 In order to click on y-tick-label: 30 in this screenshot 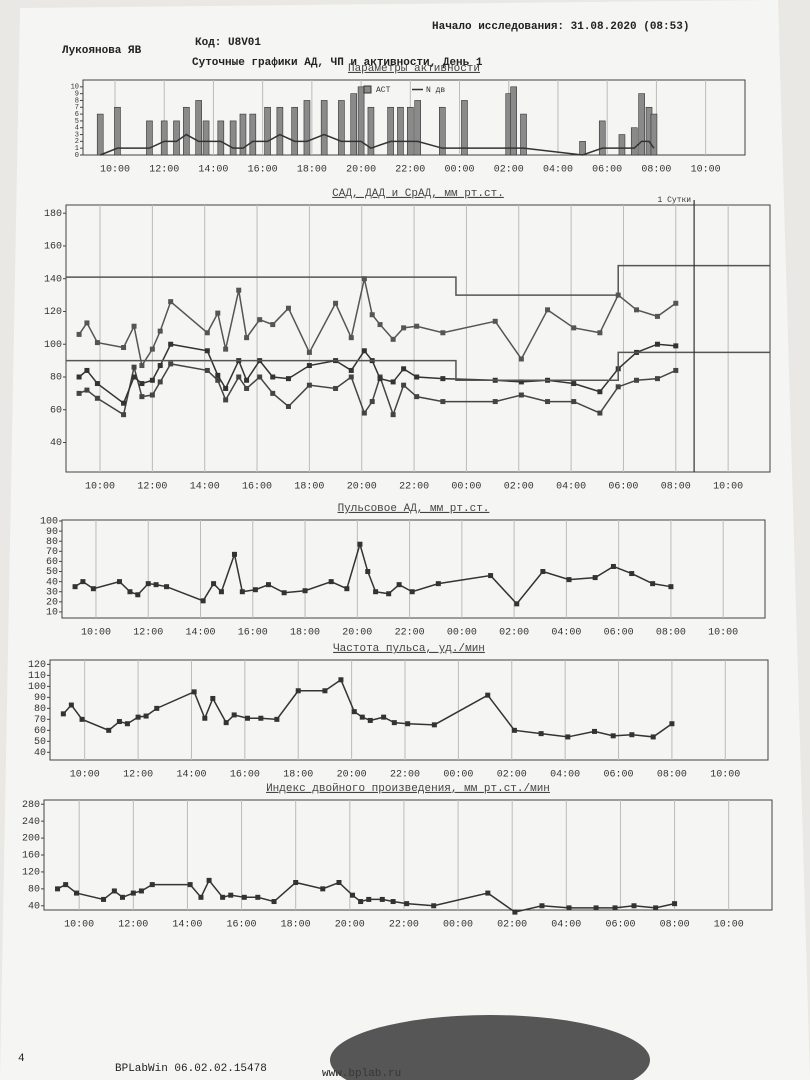, I will do `click(52, 592)`.